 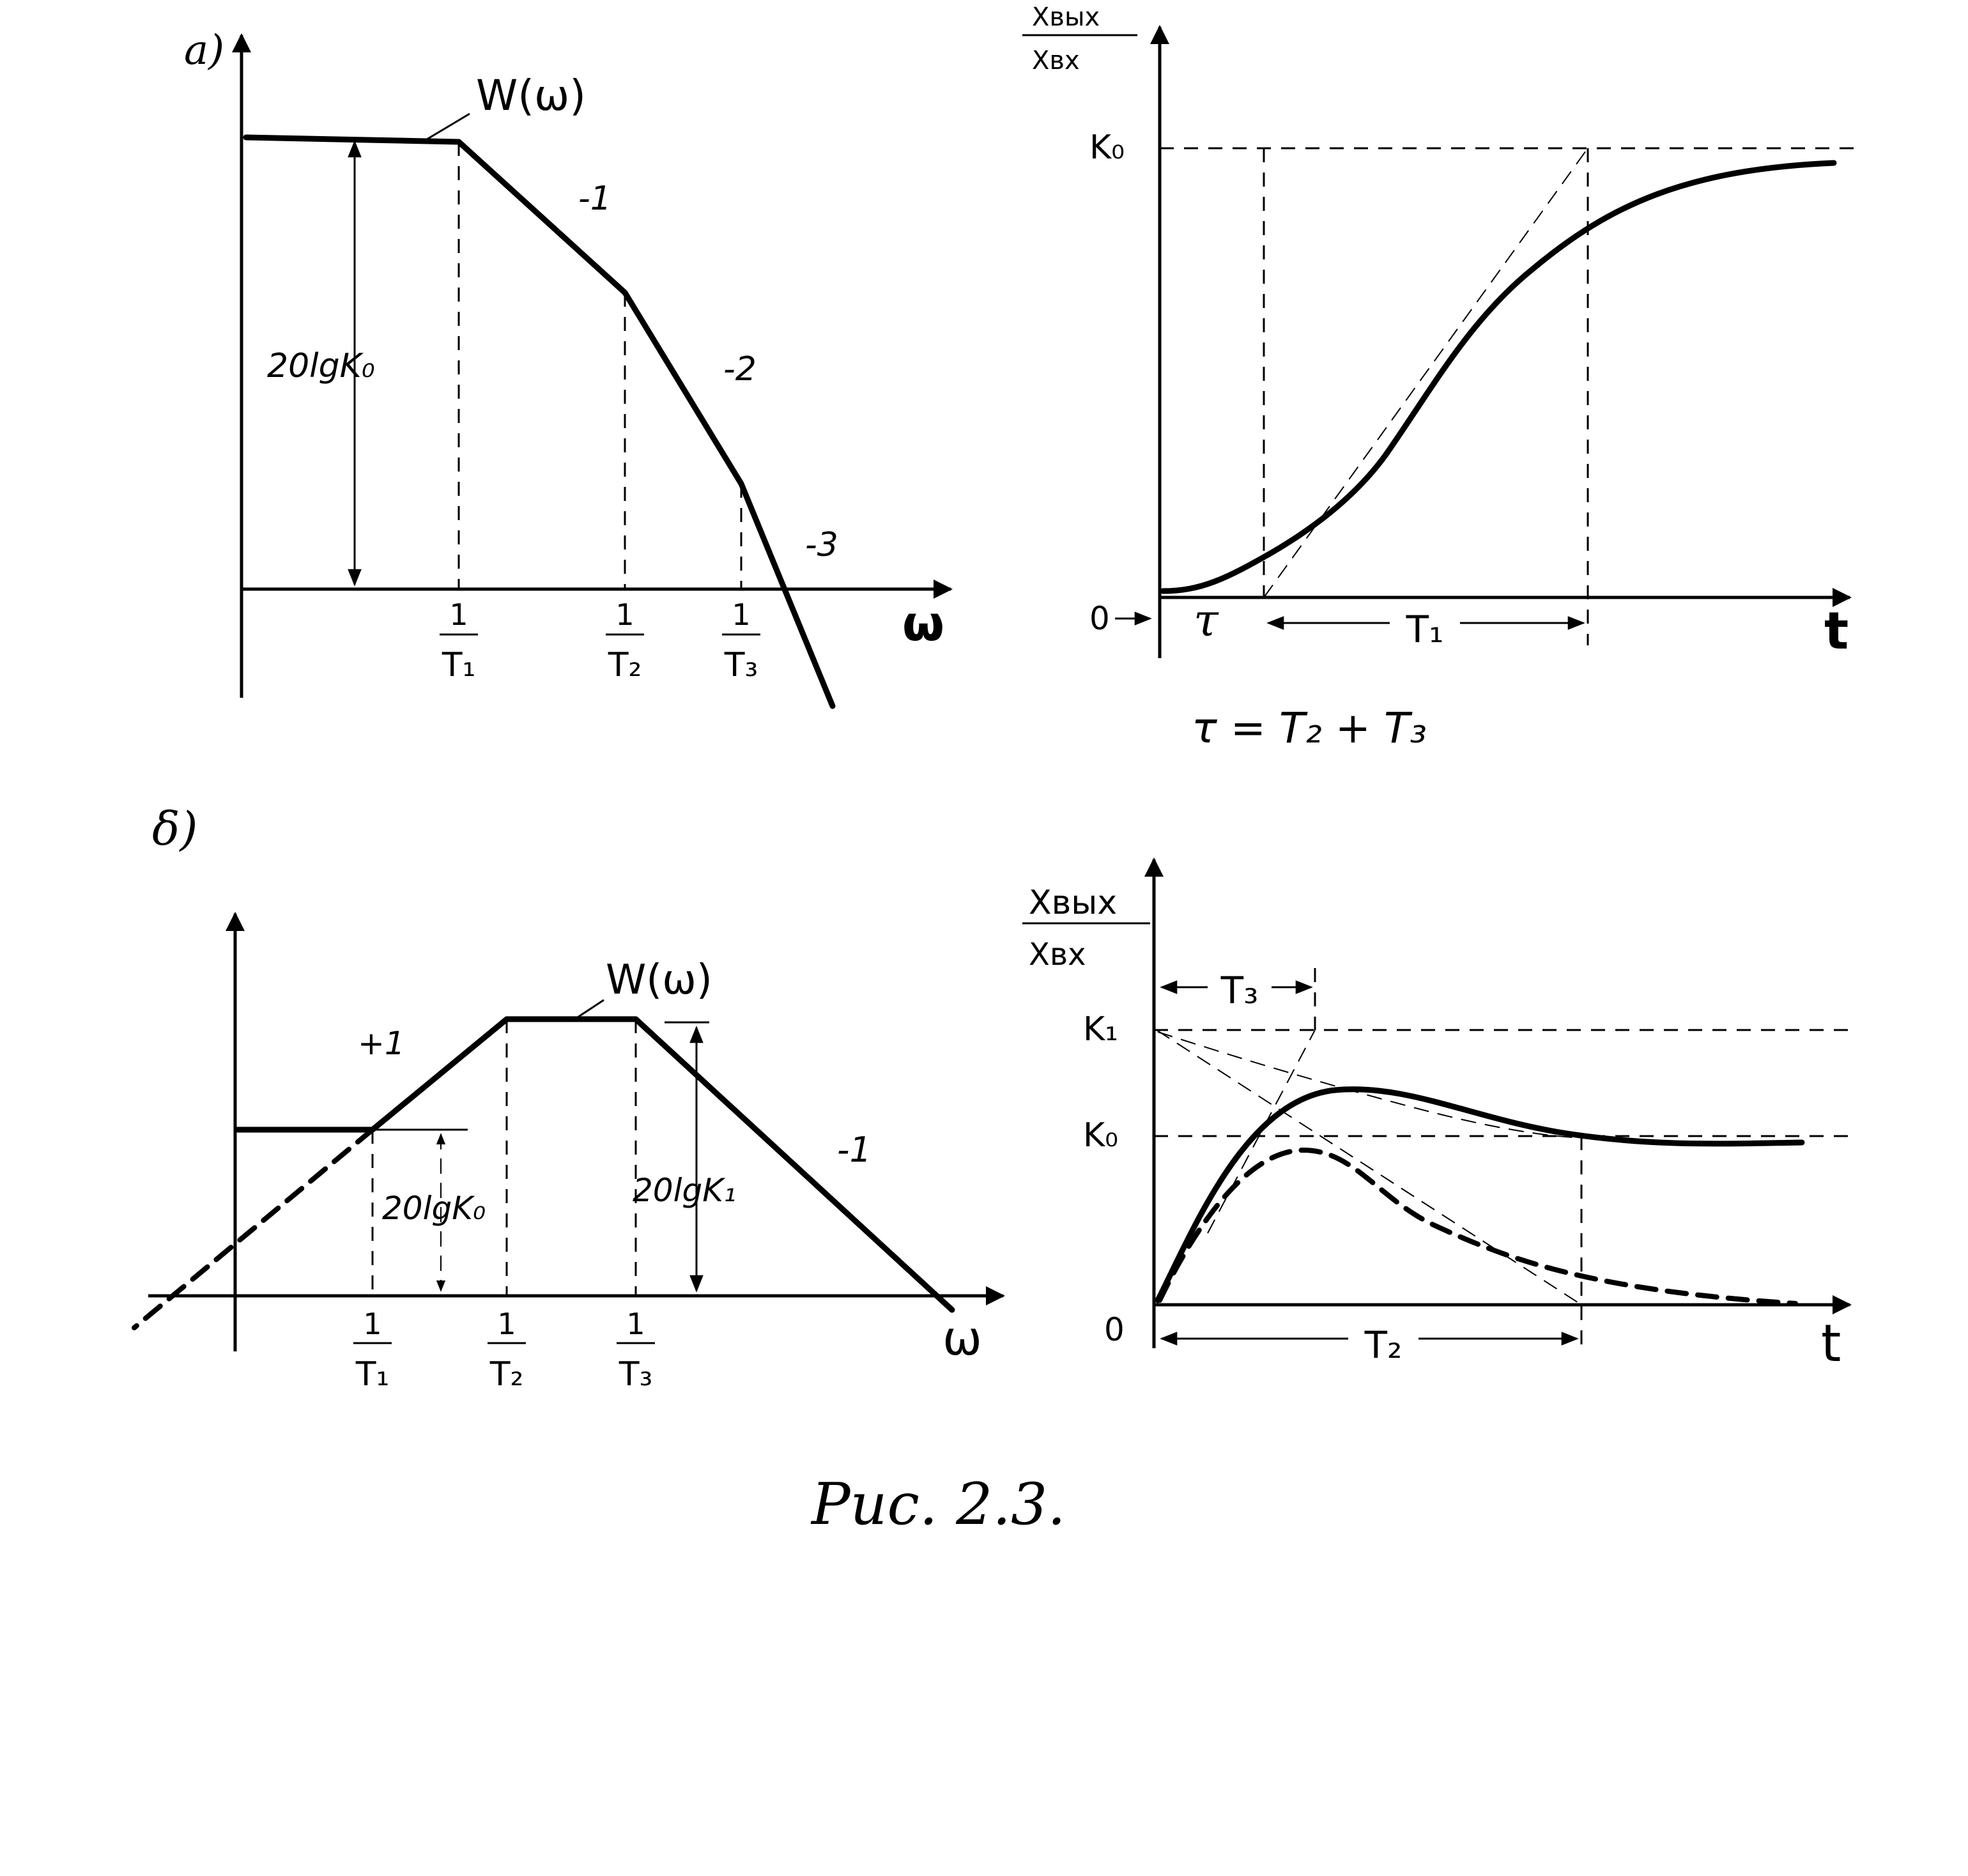 I want to click on b-step-t2-label-bg, so click(x=1383, y=1343).